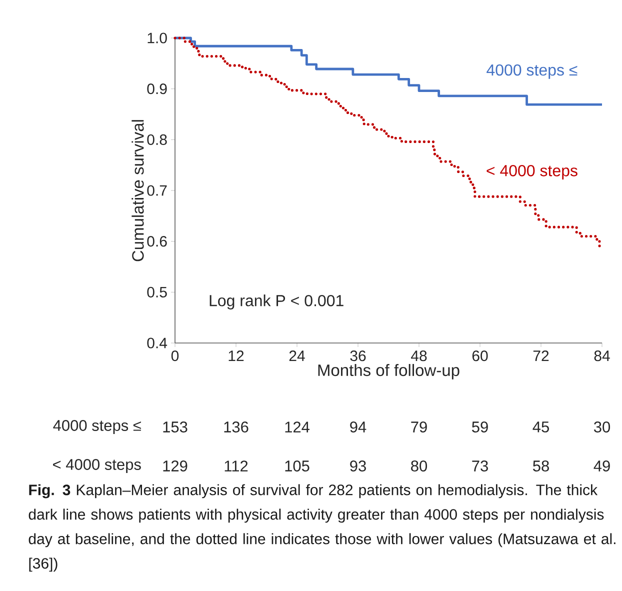  What do you see at coordinates (175, 427) in the screenshot?
I see `text: 153` at bounding box center [175, 427].